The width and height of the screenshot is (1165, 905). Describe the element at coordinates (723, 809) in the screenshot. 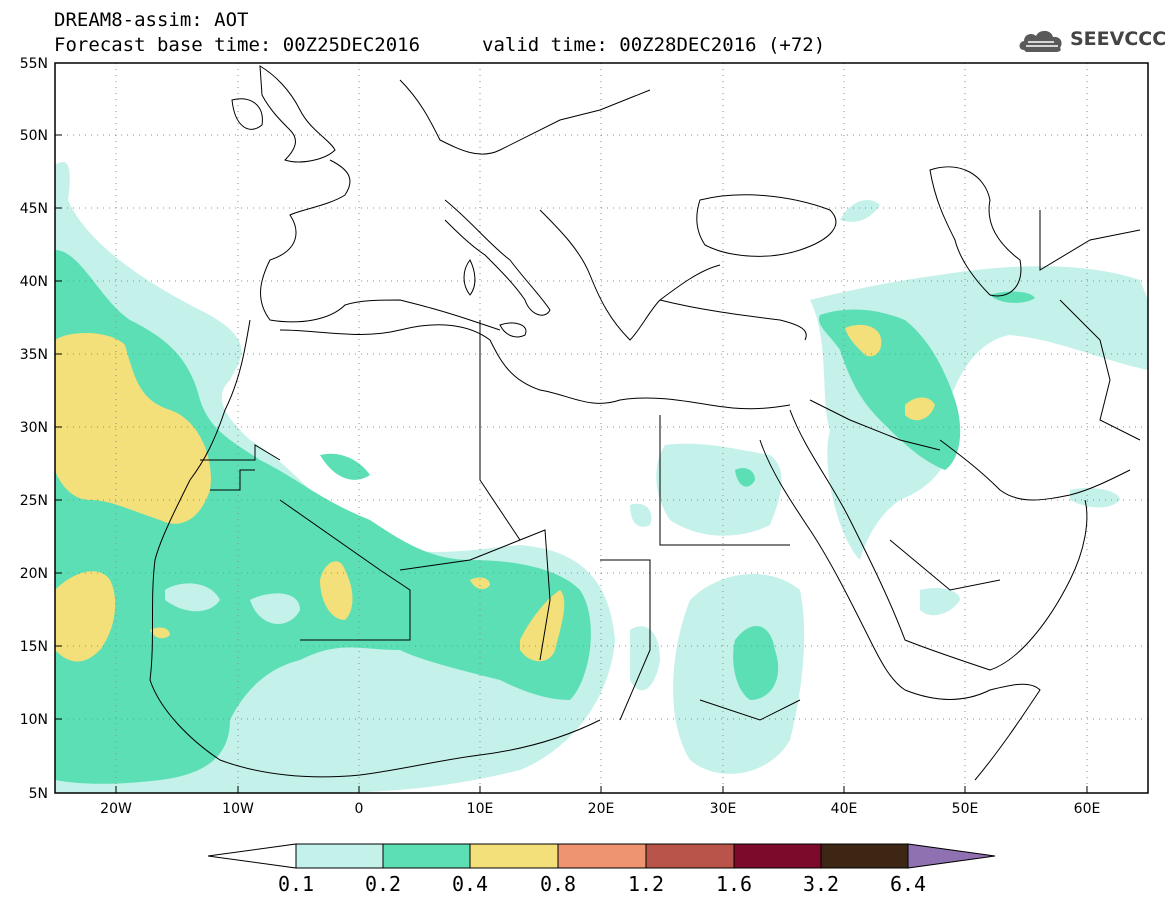

I see `lon-label: 30E` at that location.